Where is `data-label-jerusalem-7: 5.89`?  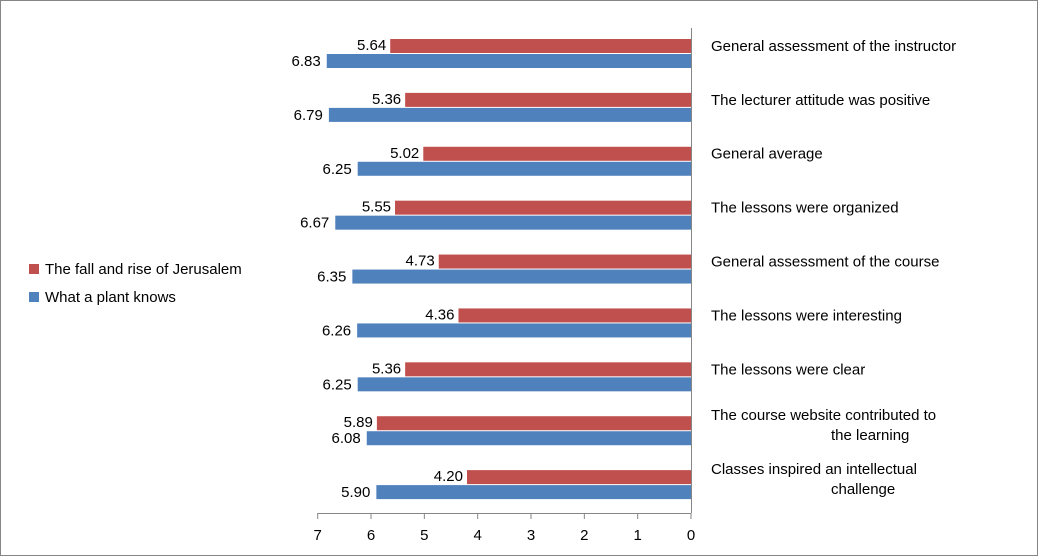
data-label-jerusalem-7: 5.89 is located at coordinates (358, 422).